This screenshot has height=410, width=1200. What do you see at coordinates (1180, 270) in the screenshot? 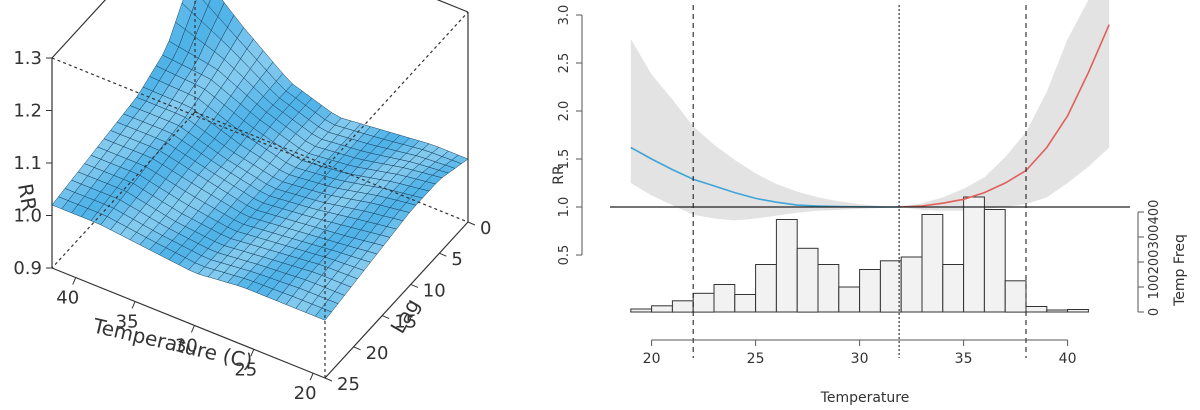
I see `y2-axis-label: Temp Freq` at bounding box center [1180, 270].